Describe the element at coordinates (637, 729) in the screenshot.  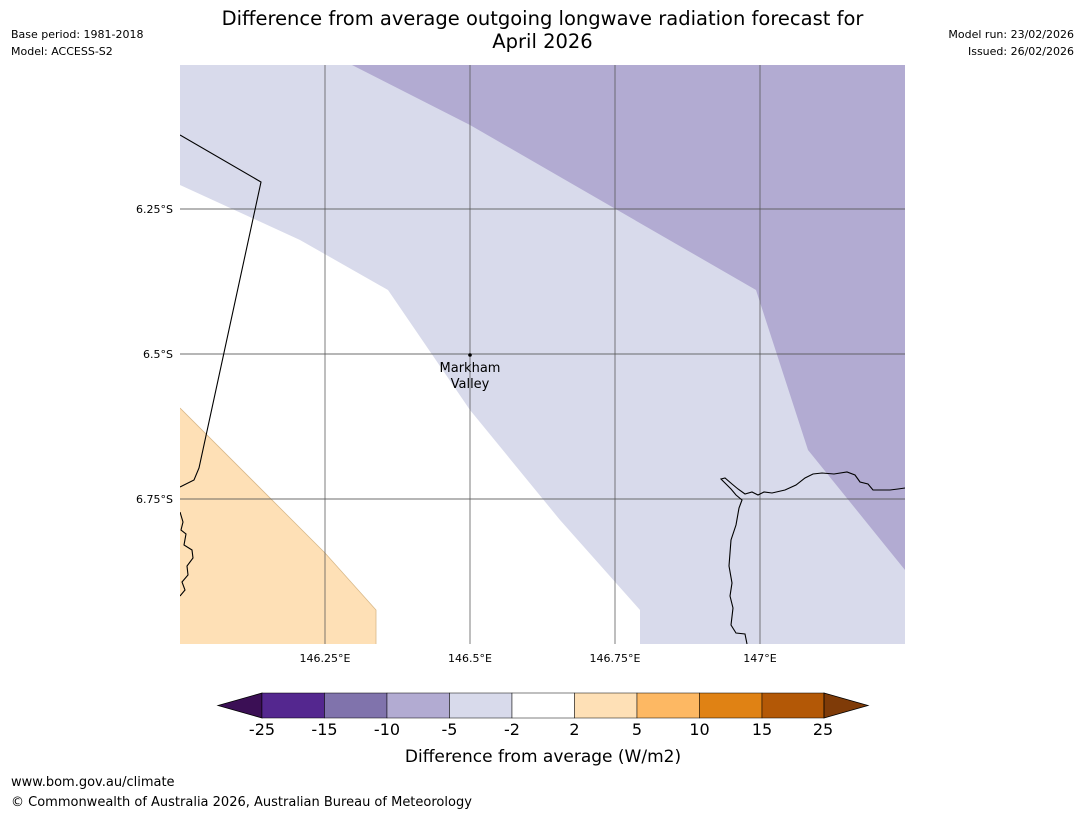
I see `colorbar-tick-5: 5` at that location.